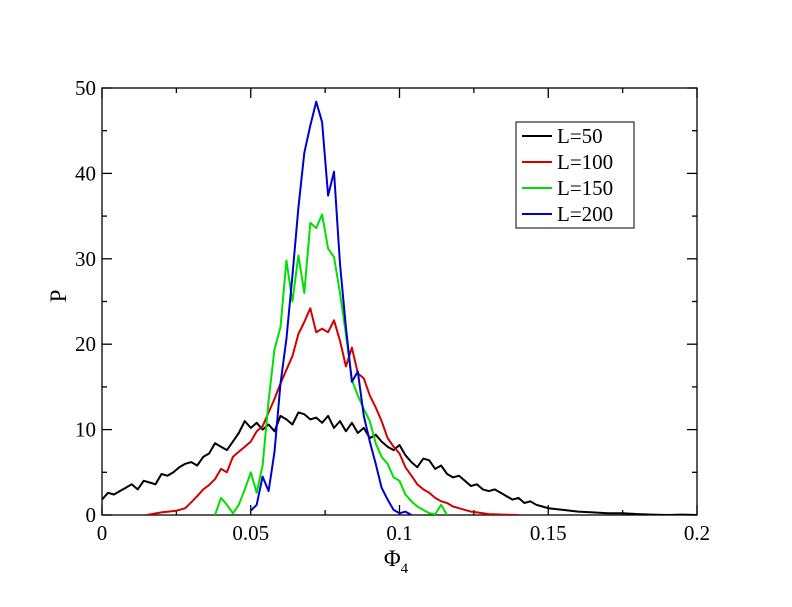 This screenshot has width=792, height=607. What do you see at coordinates (405, 569) in the screenshot?
I see `x-axis-label-subscript: 4` at bounding box center [405, 569].